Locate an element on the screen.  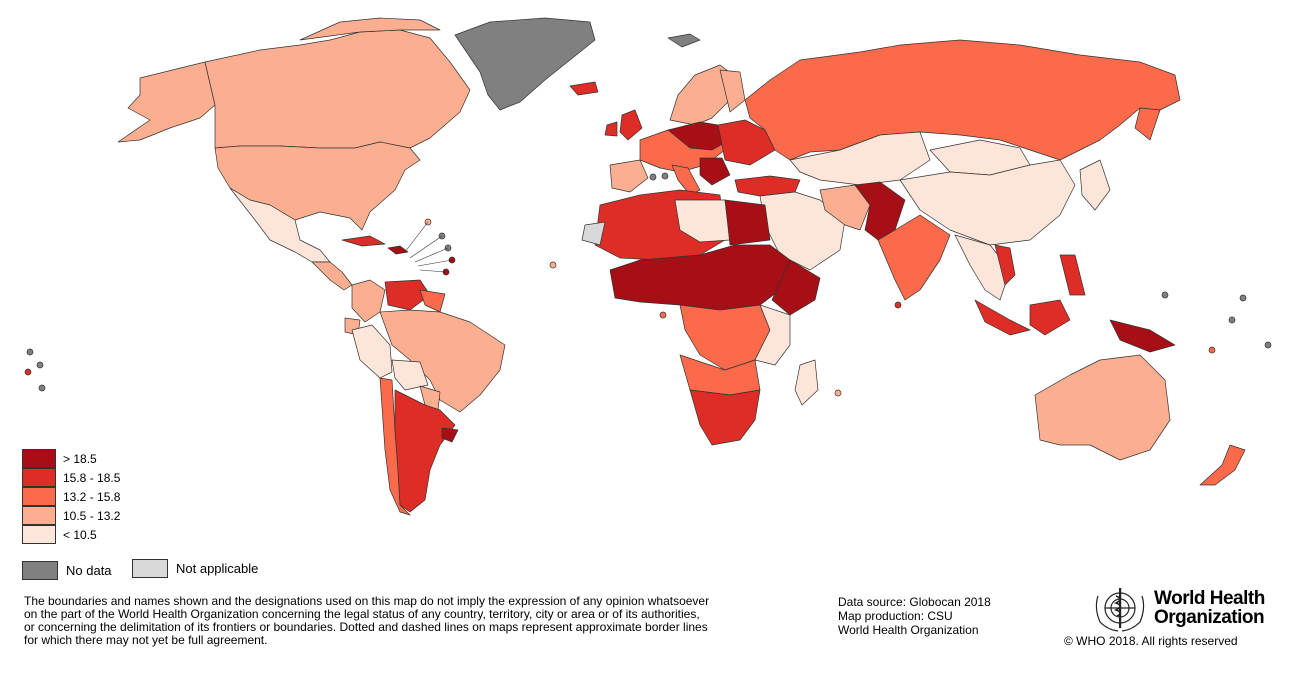
region-iberia is located at coordinates (629, 176).